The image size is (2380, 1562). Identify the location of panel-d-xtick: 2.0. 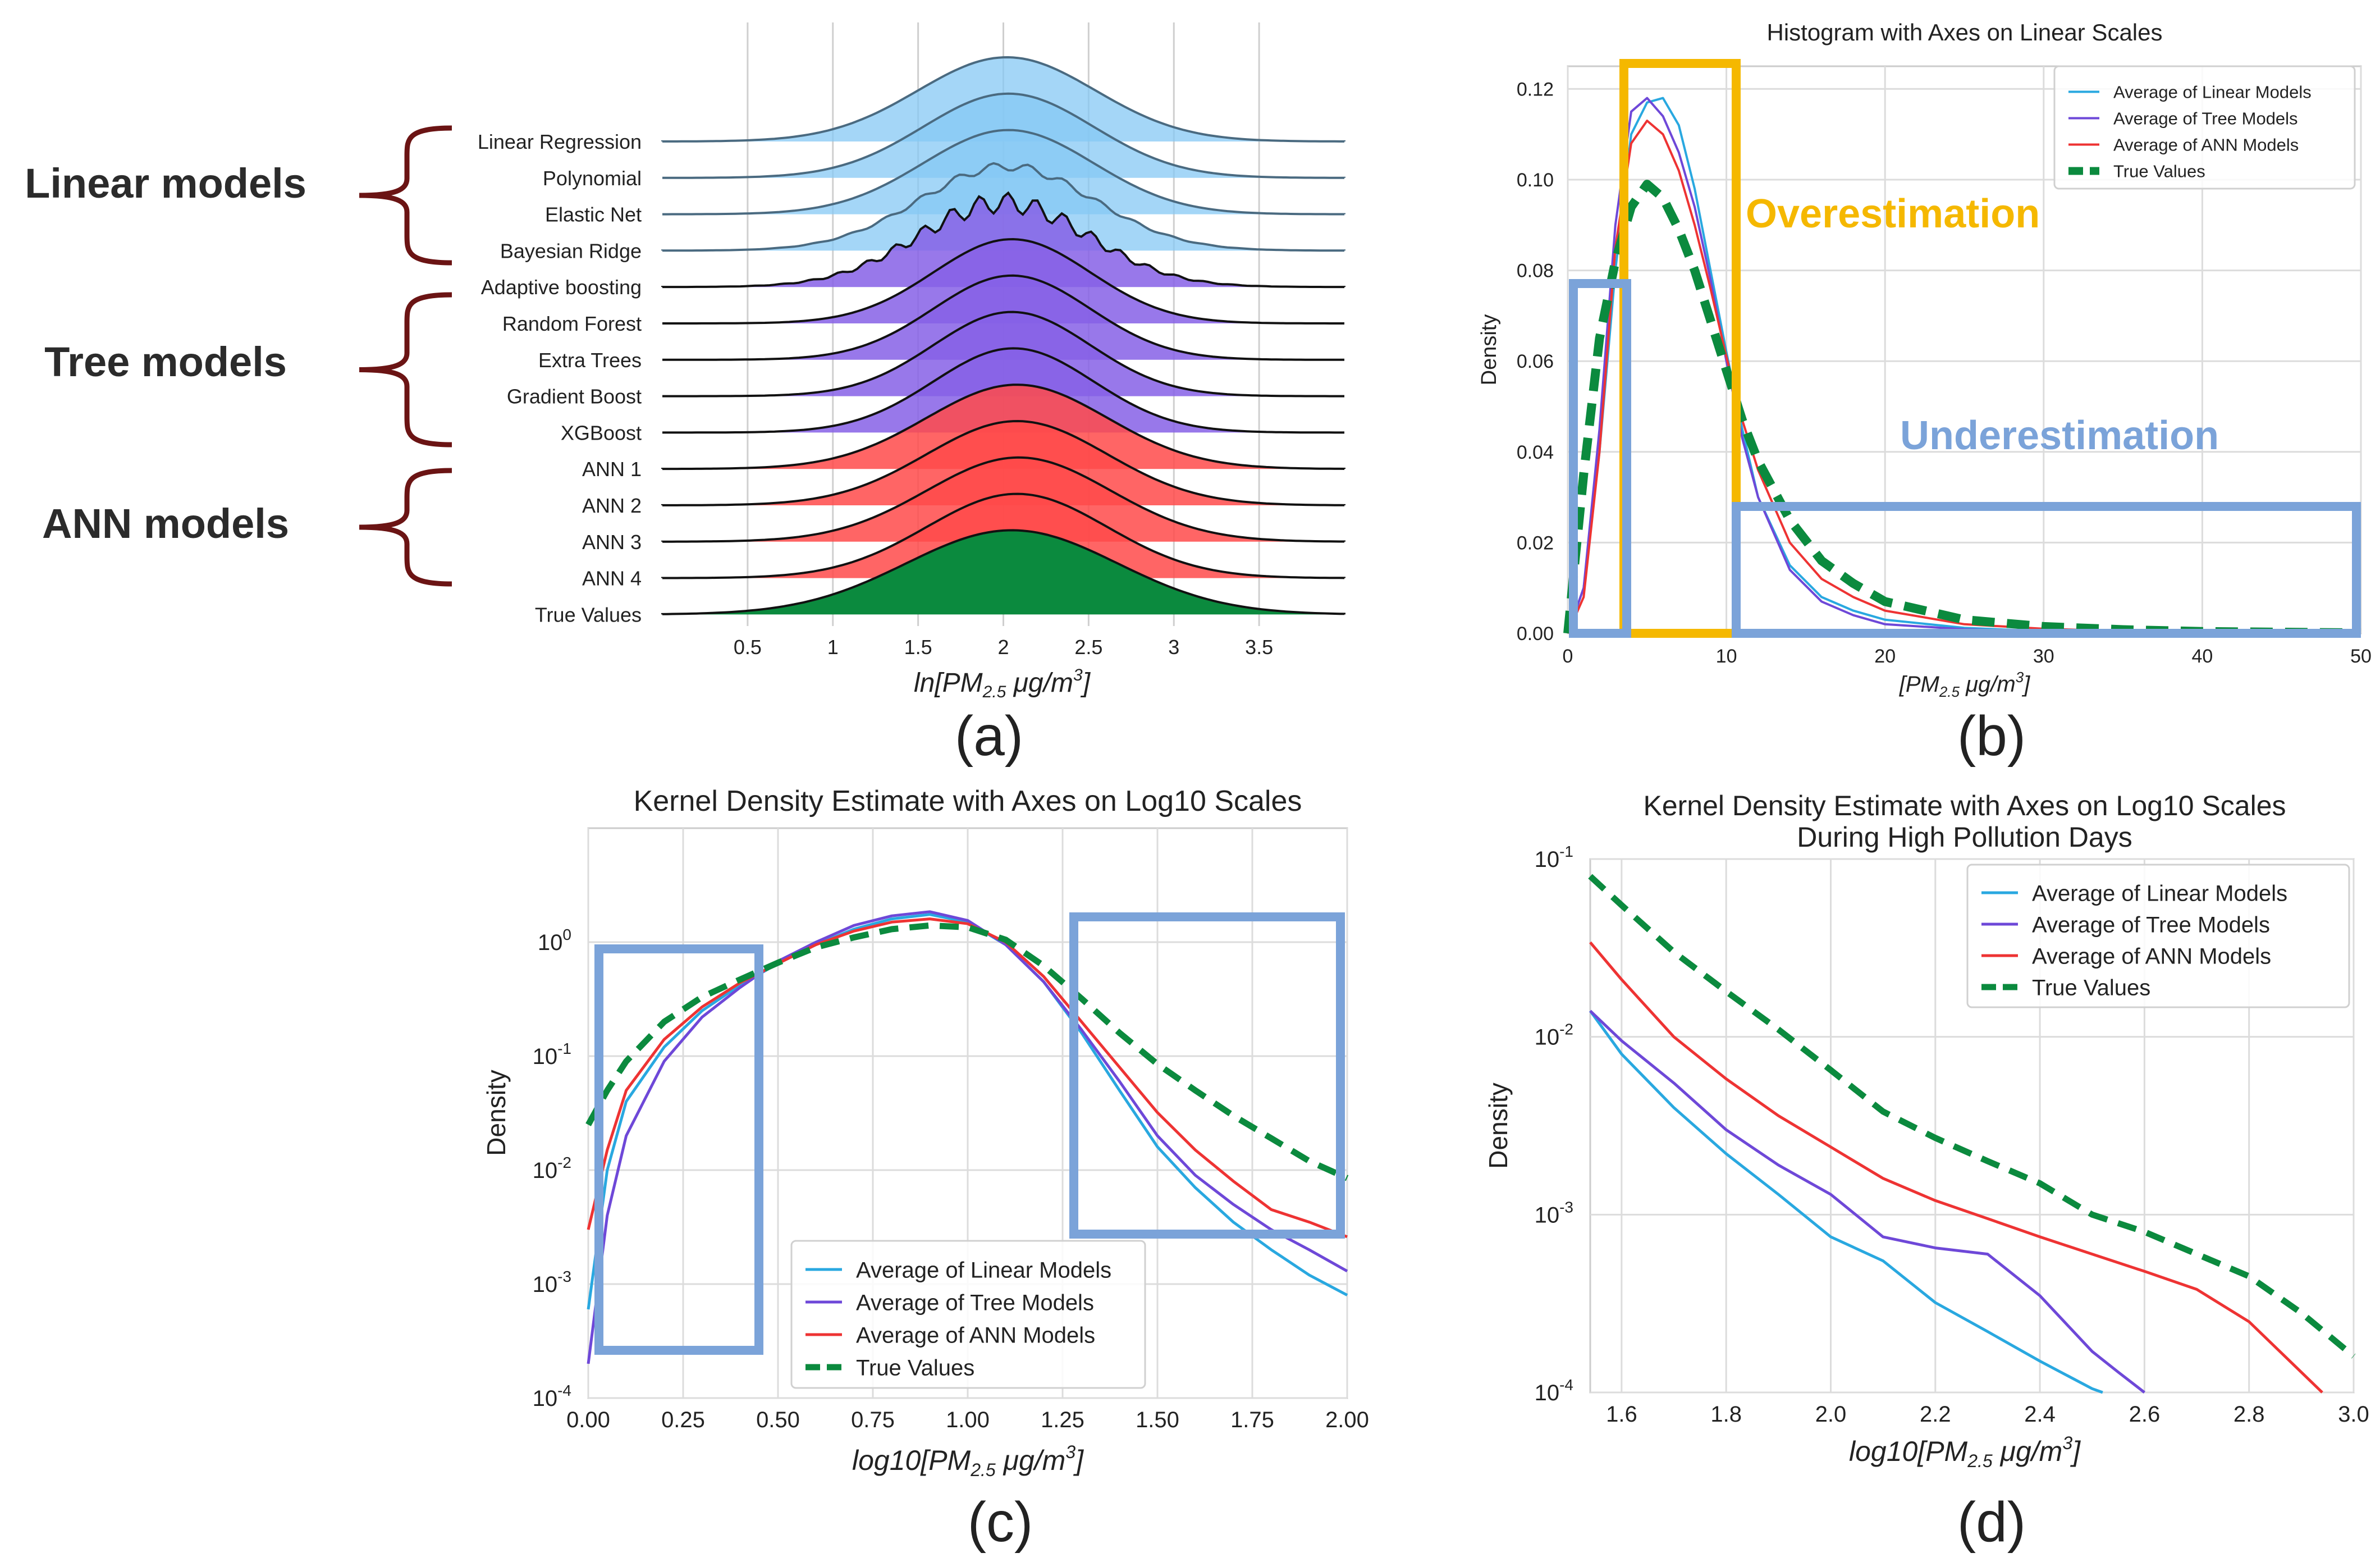
(1831, 1414).